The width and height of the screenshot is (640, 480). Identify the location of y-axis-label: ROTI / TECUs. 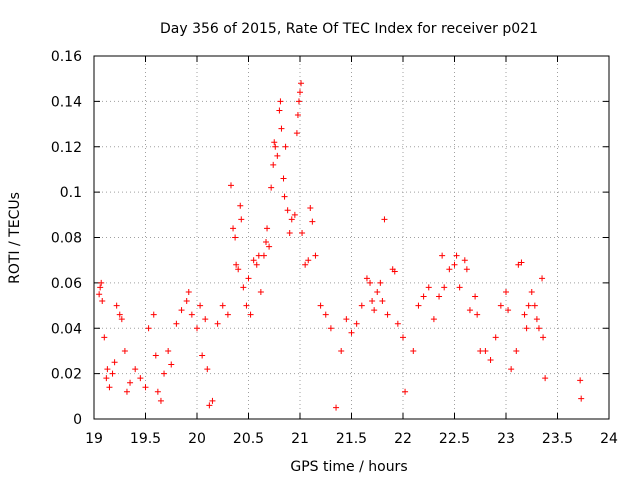
(15, 238).